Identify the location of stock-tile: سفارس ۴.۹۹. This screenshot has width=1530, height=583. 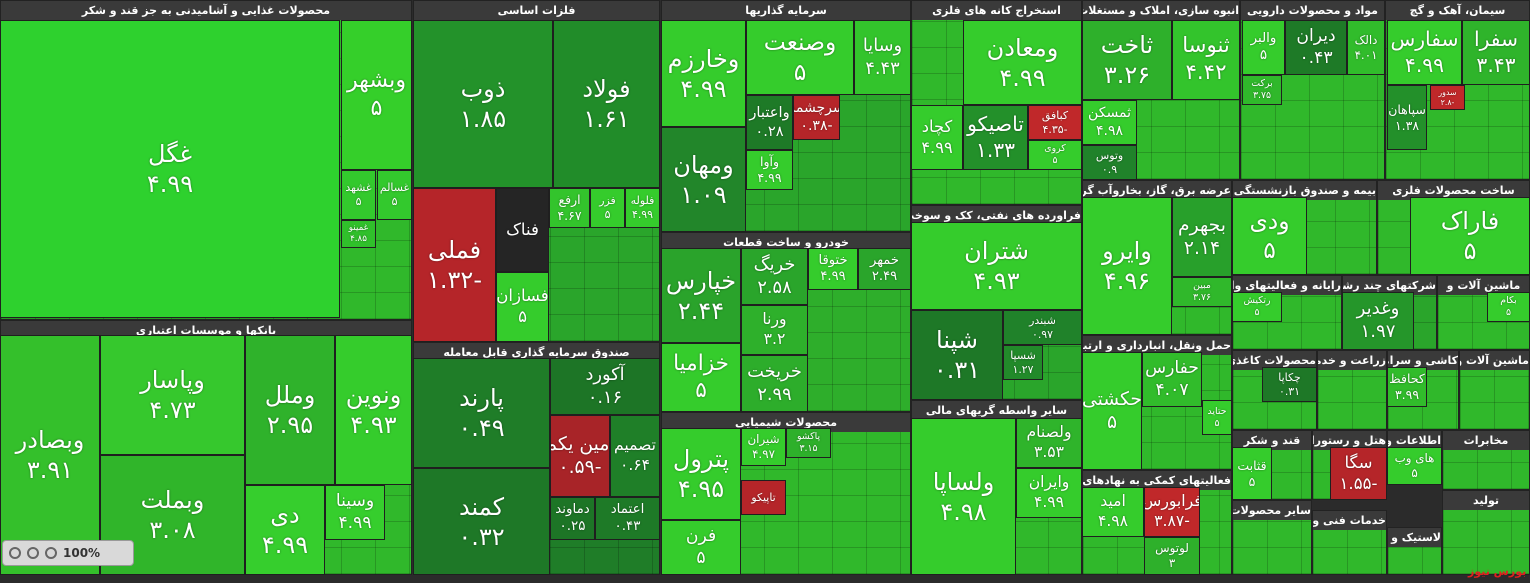
(1424, 52).